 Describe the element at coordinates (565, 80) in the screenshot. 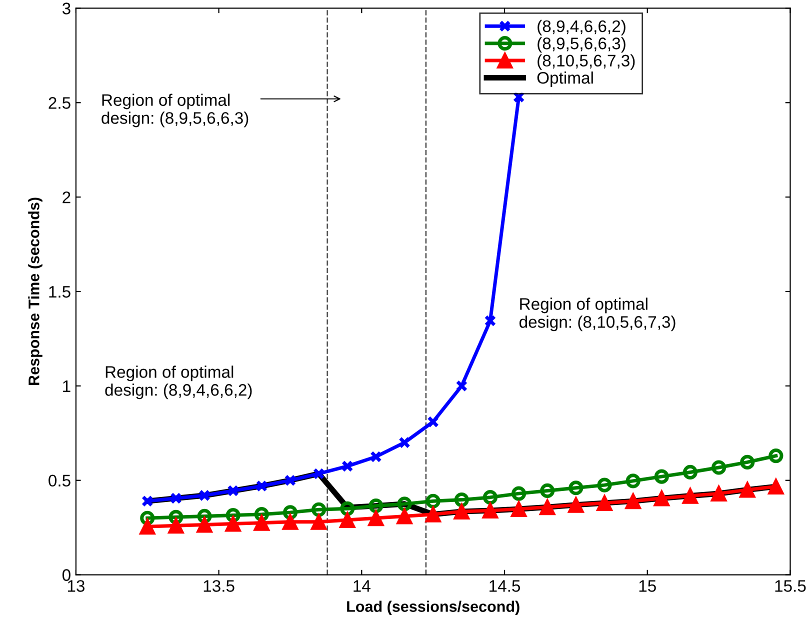

I see `legend-label: Optimal` at that location.